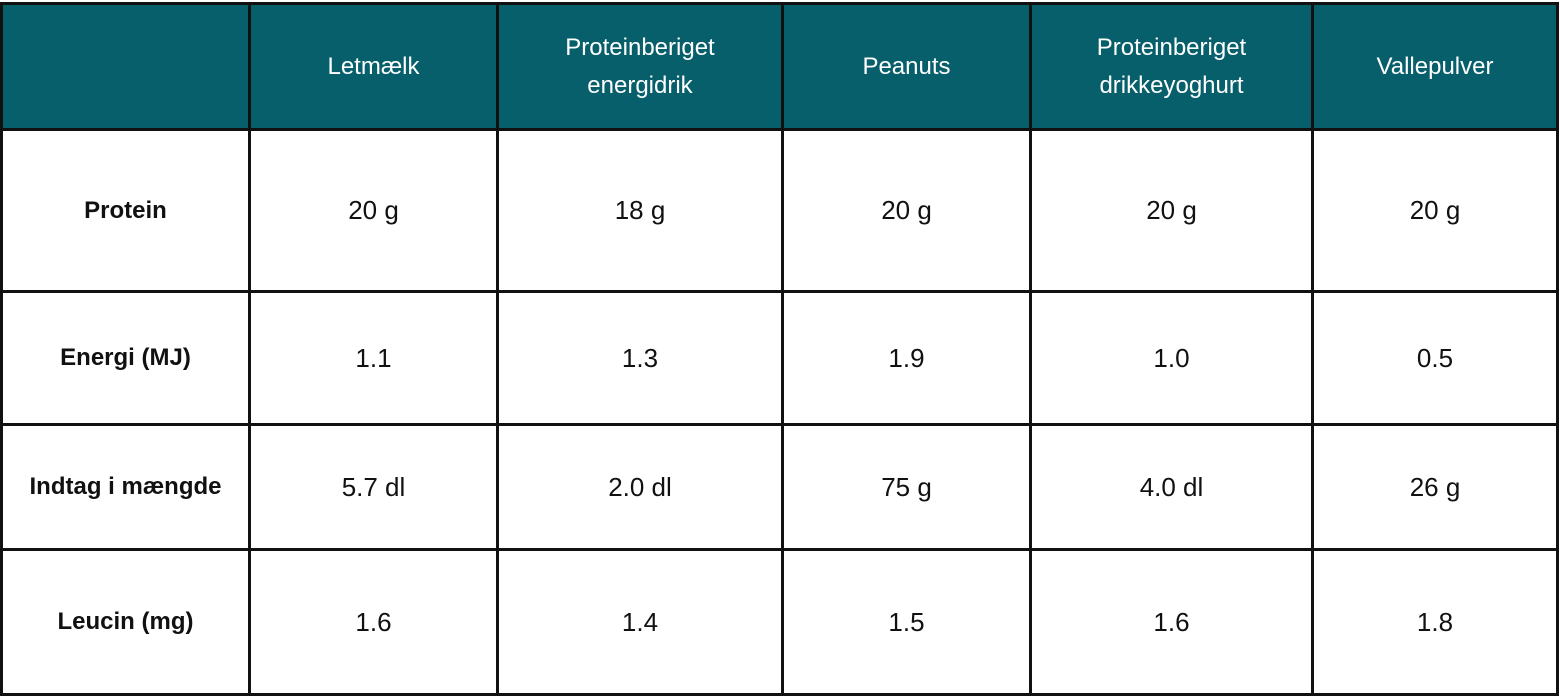 The width and height of the screenshot is (1560, 698). Describe the element at coordinates (906, 487) in the screenshot. I see `table-cell: 75 g` at that location.